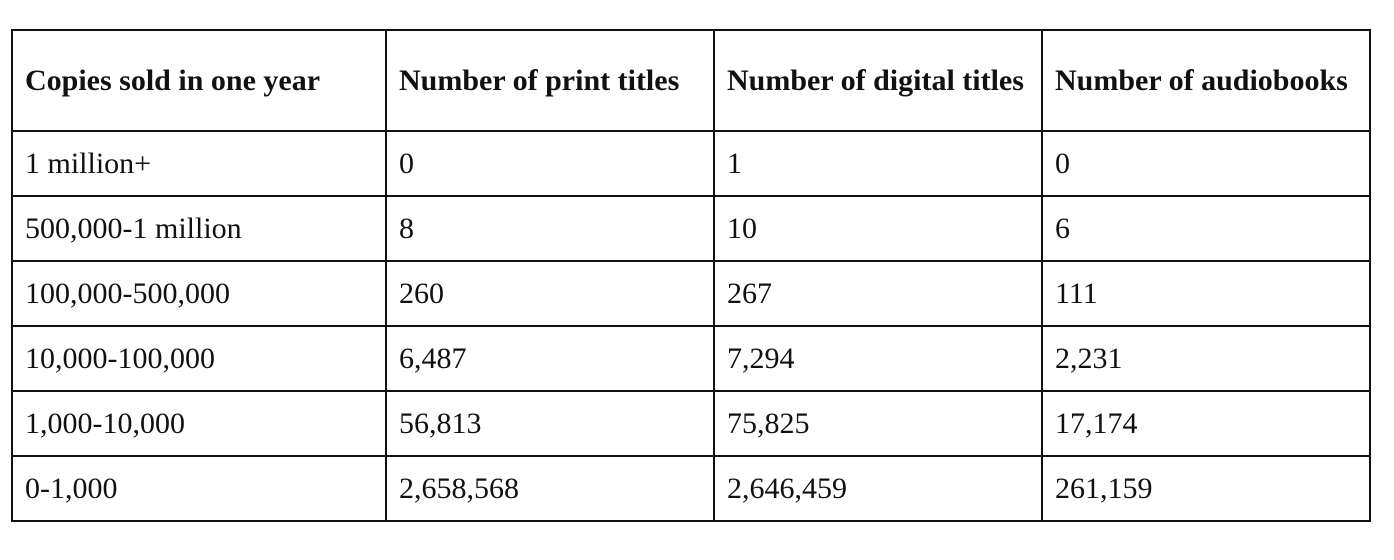 The width and height of the screenshot is (1394, 560). Describe the element at coordinates (878, 358) in the screenshot. I see `table-cell: 7,294` at that location.